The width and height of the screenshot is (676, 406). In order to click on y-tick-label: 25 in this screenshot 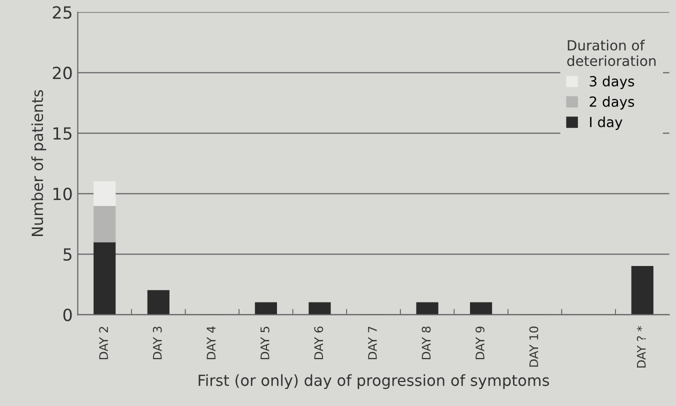, I will do `click(62, 12)`.